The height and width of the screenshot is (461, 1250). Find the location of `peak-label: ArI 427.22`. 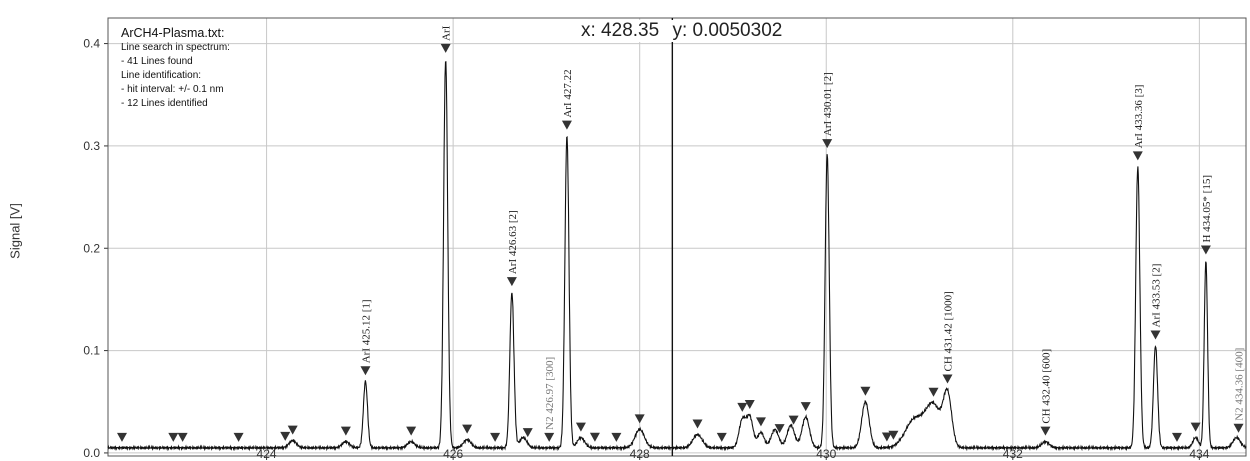

peak-label: ArI 427.22 is located at coordinates (568, 93).